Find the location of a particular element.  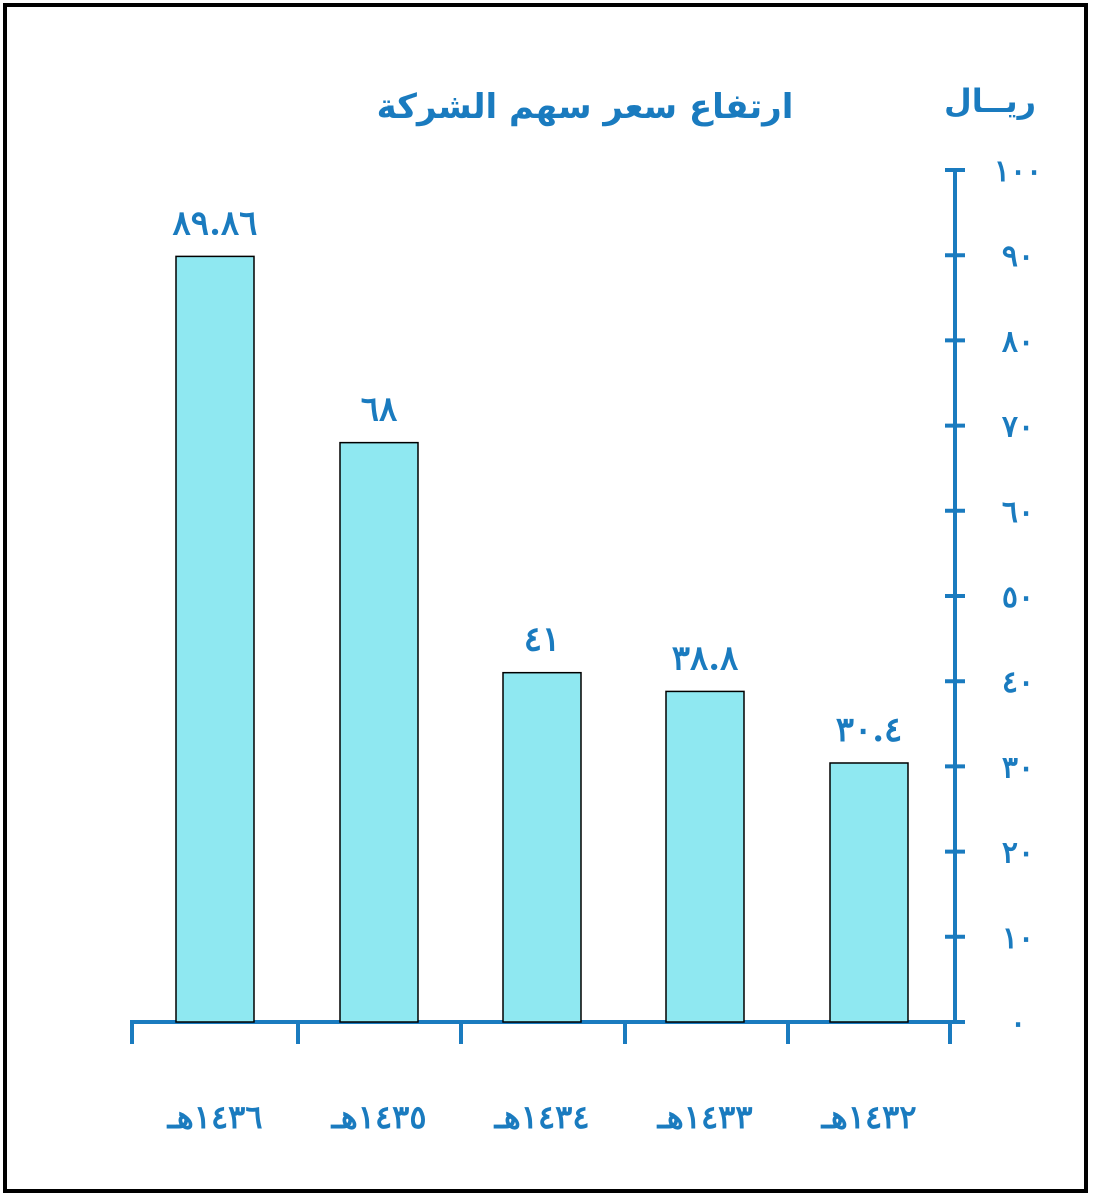

x-category-label: ١٤٣٣هـ is located at coordinates (705, 1117).